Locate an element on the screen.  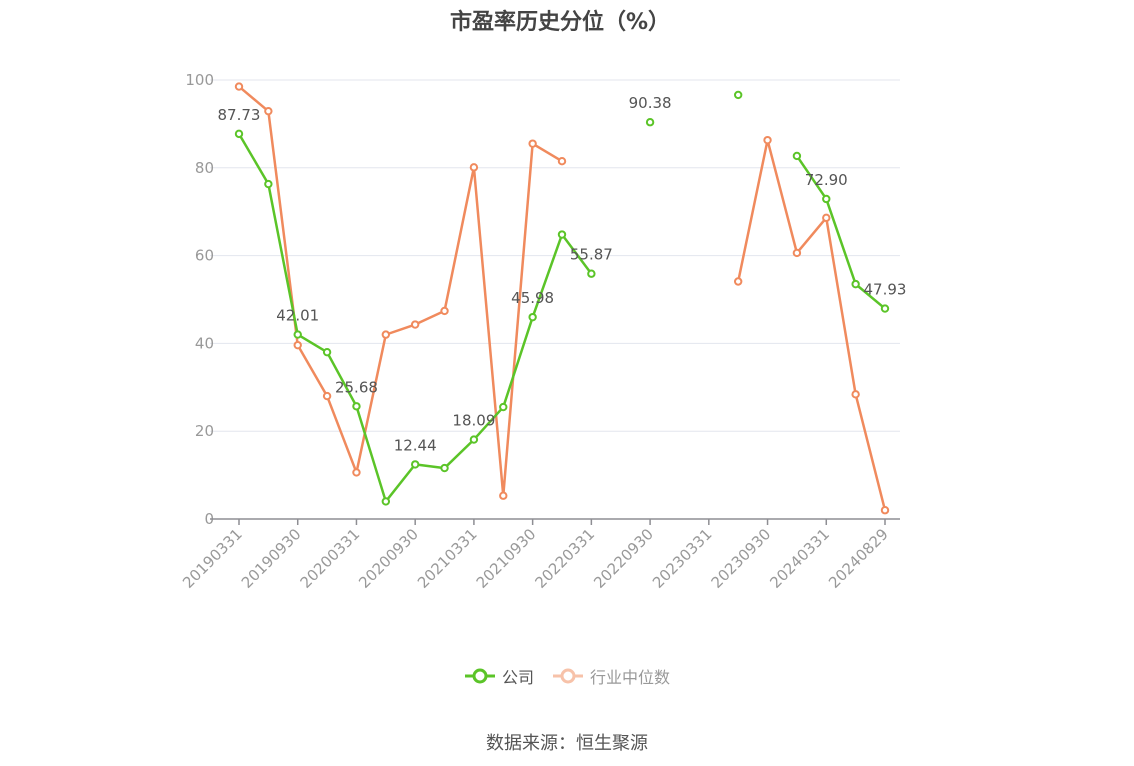
chart-title: 市盈率历史分位（%） is located at coordinates (560, 22).